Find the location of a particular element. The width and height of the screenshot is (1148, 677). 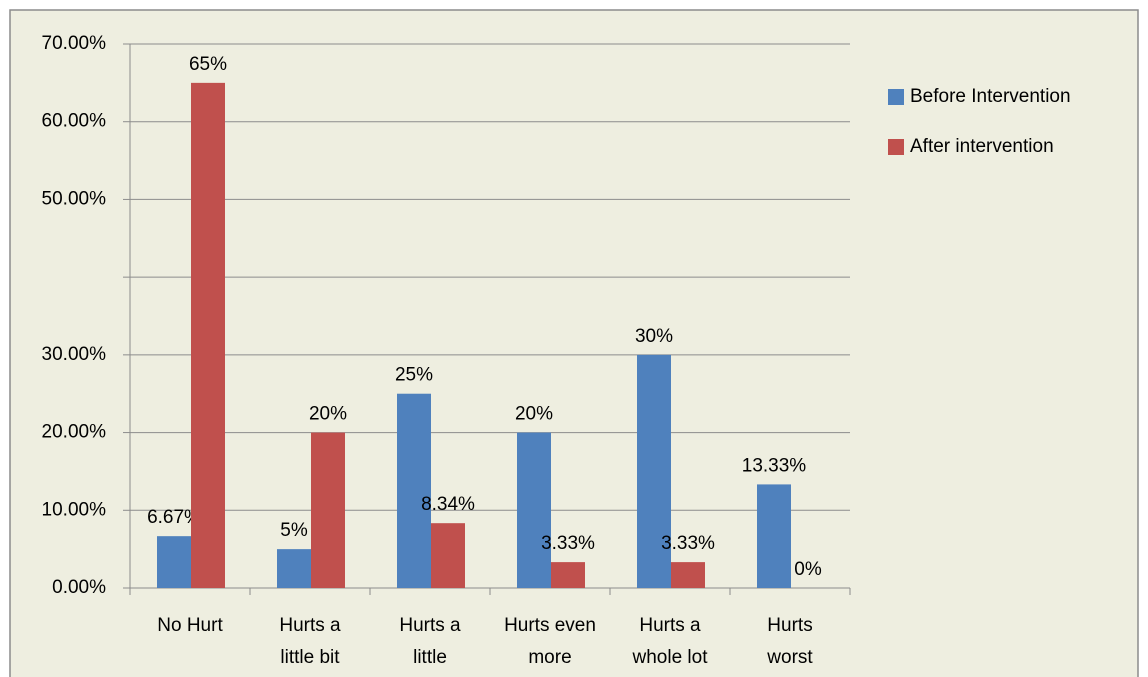

data-label: 13.33% is located at coordinates (774, 465).